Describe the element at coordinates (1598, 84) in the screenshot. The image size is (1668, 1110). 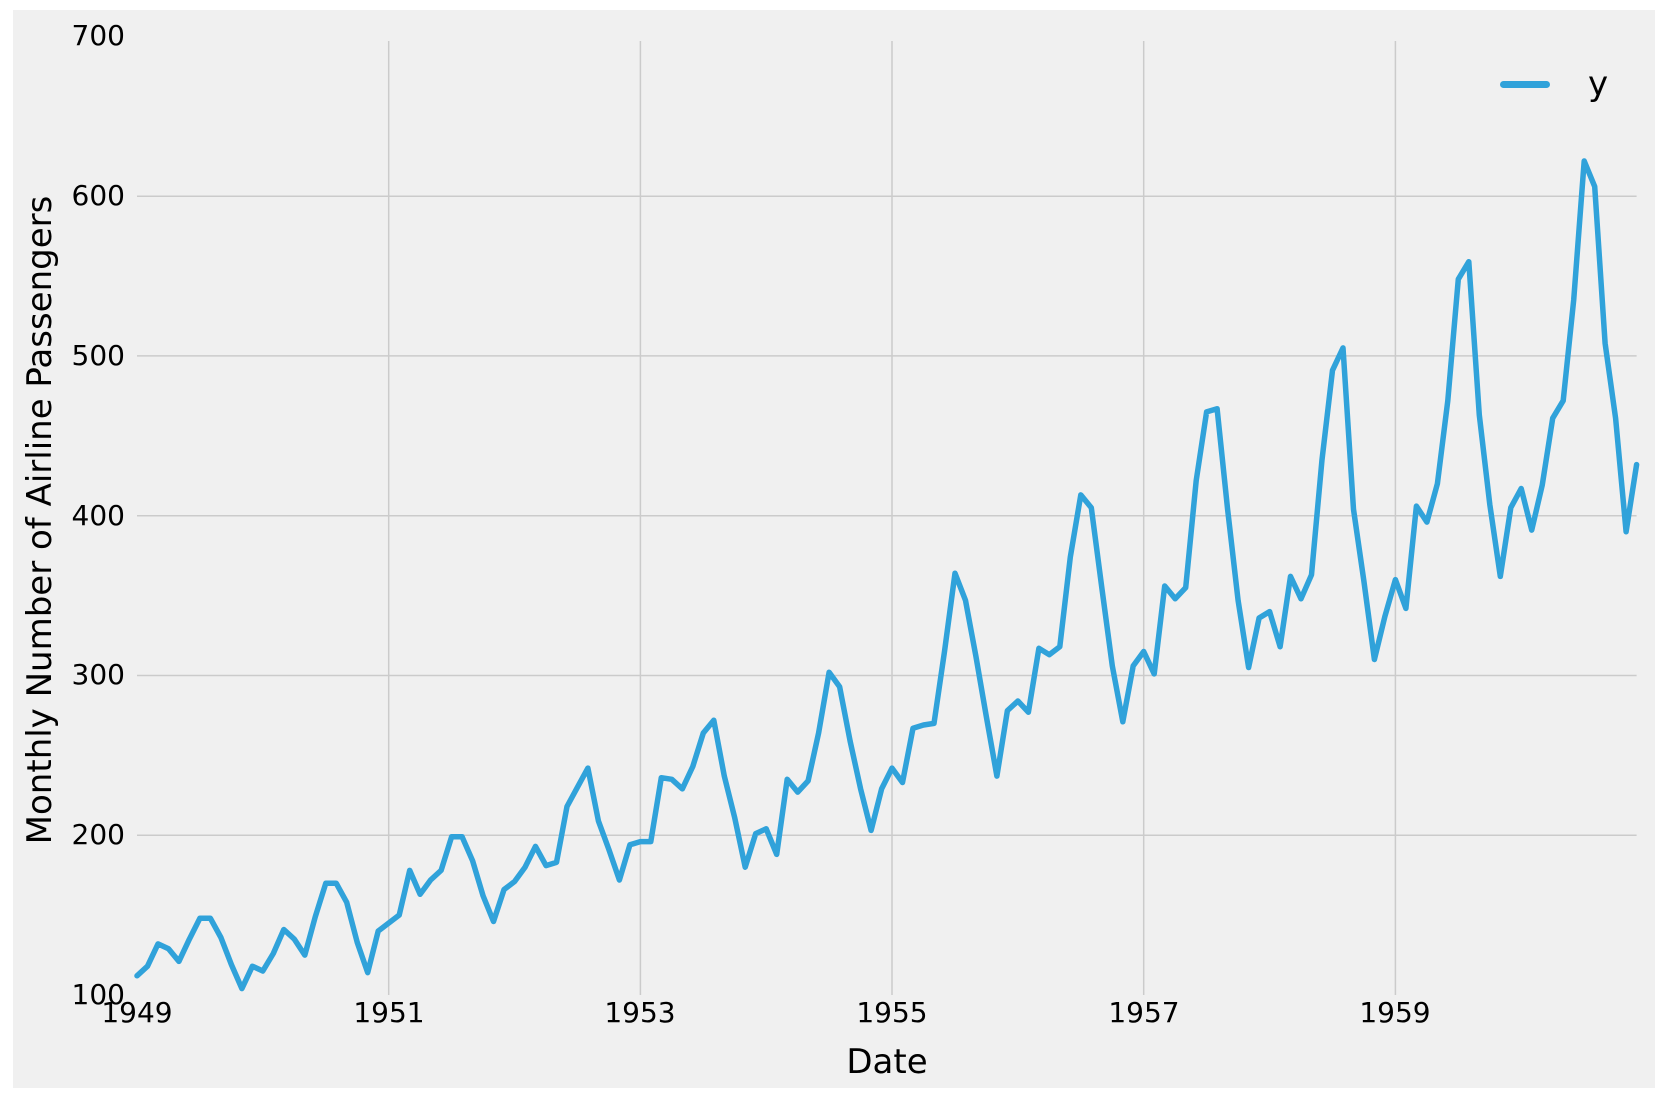
I see `legend-label: y` at that location.